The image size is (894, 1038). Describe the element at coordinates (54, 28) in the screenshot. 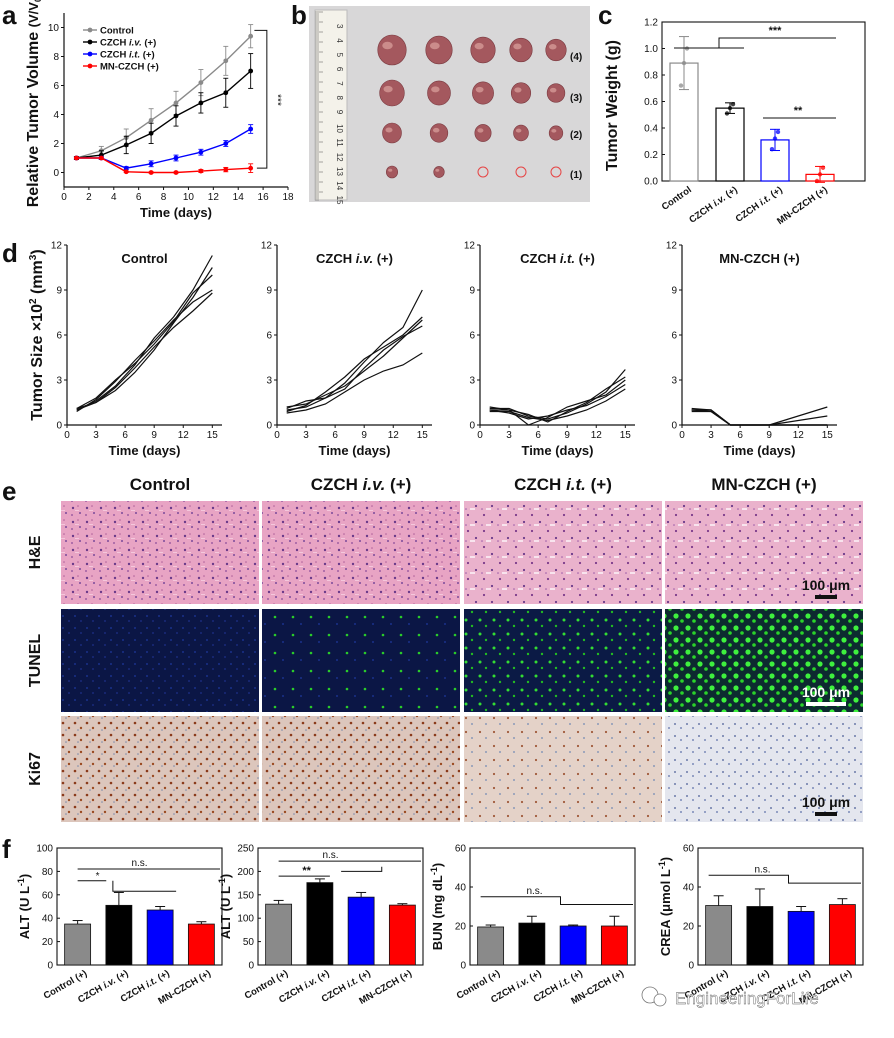

I see `y-tick-label: 10` at that location.